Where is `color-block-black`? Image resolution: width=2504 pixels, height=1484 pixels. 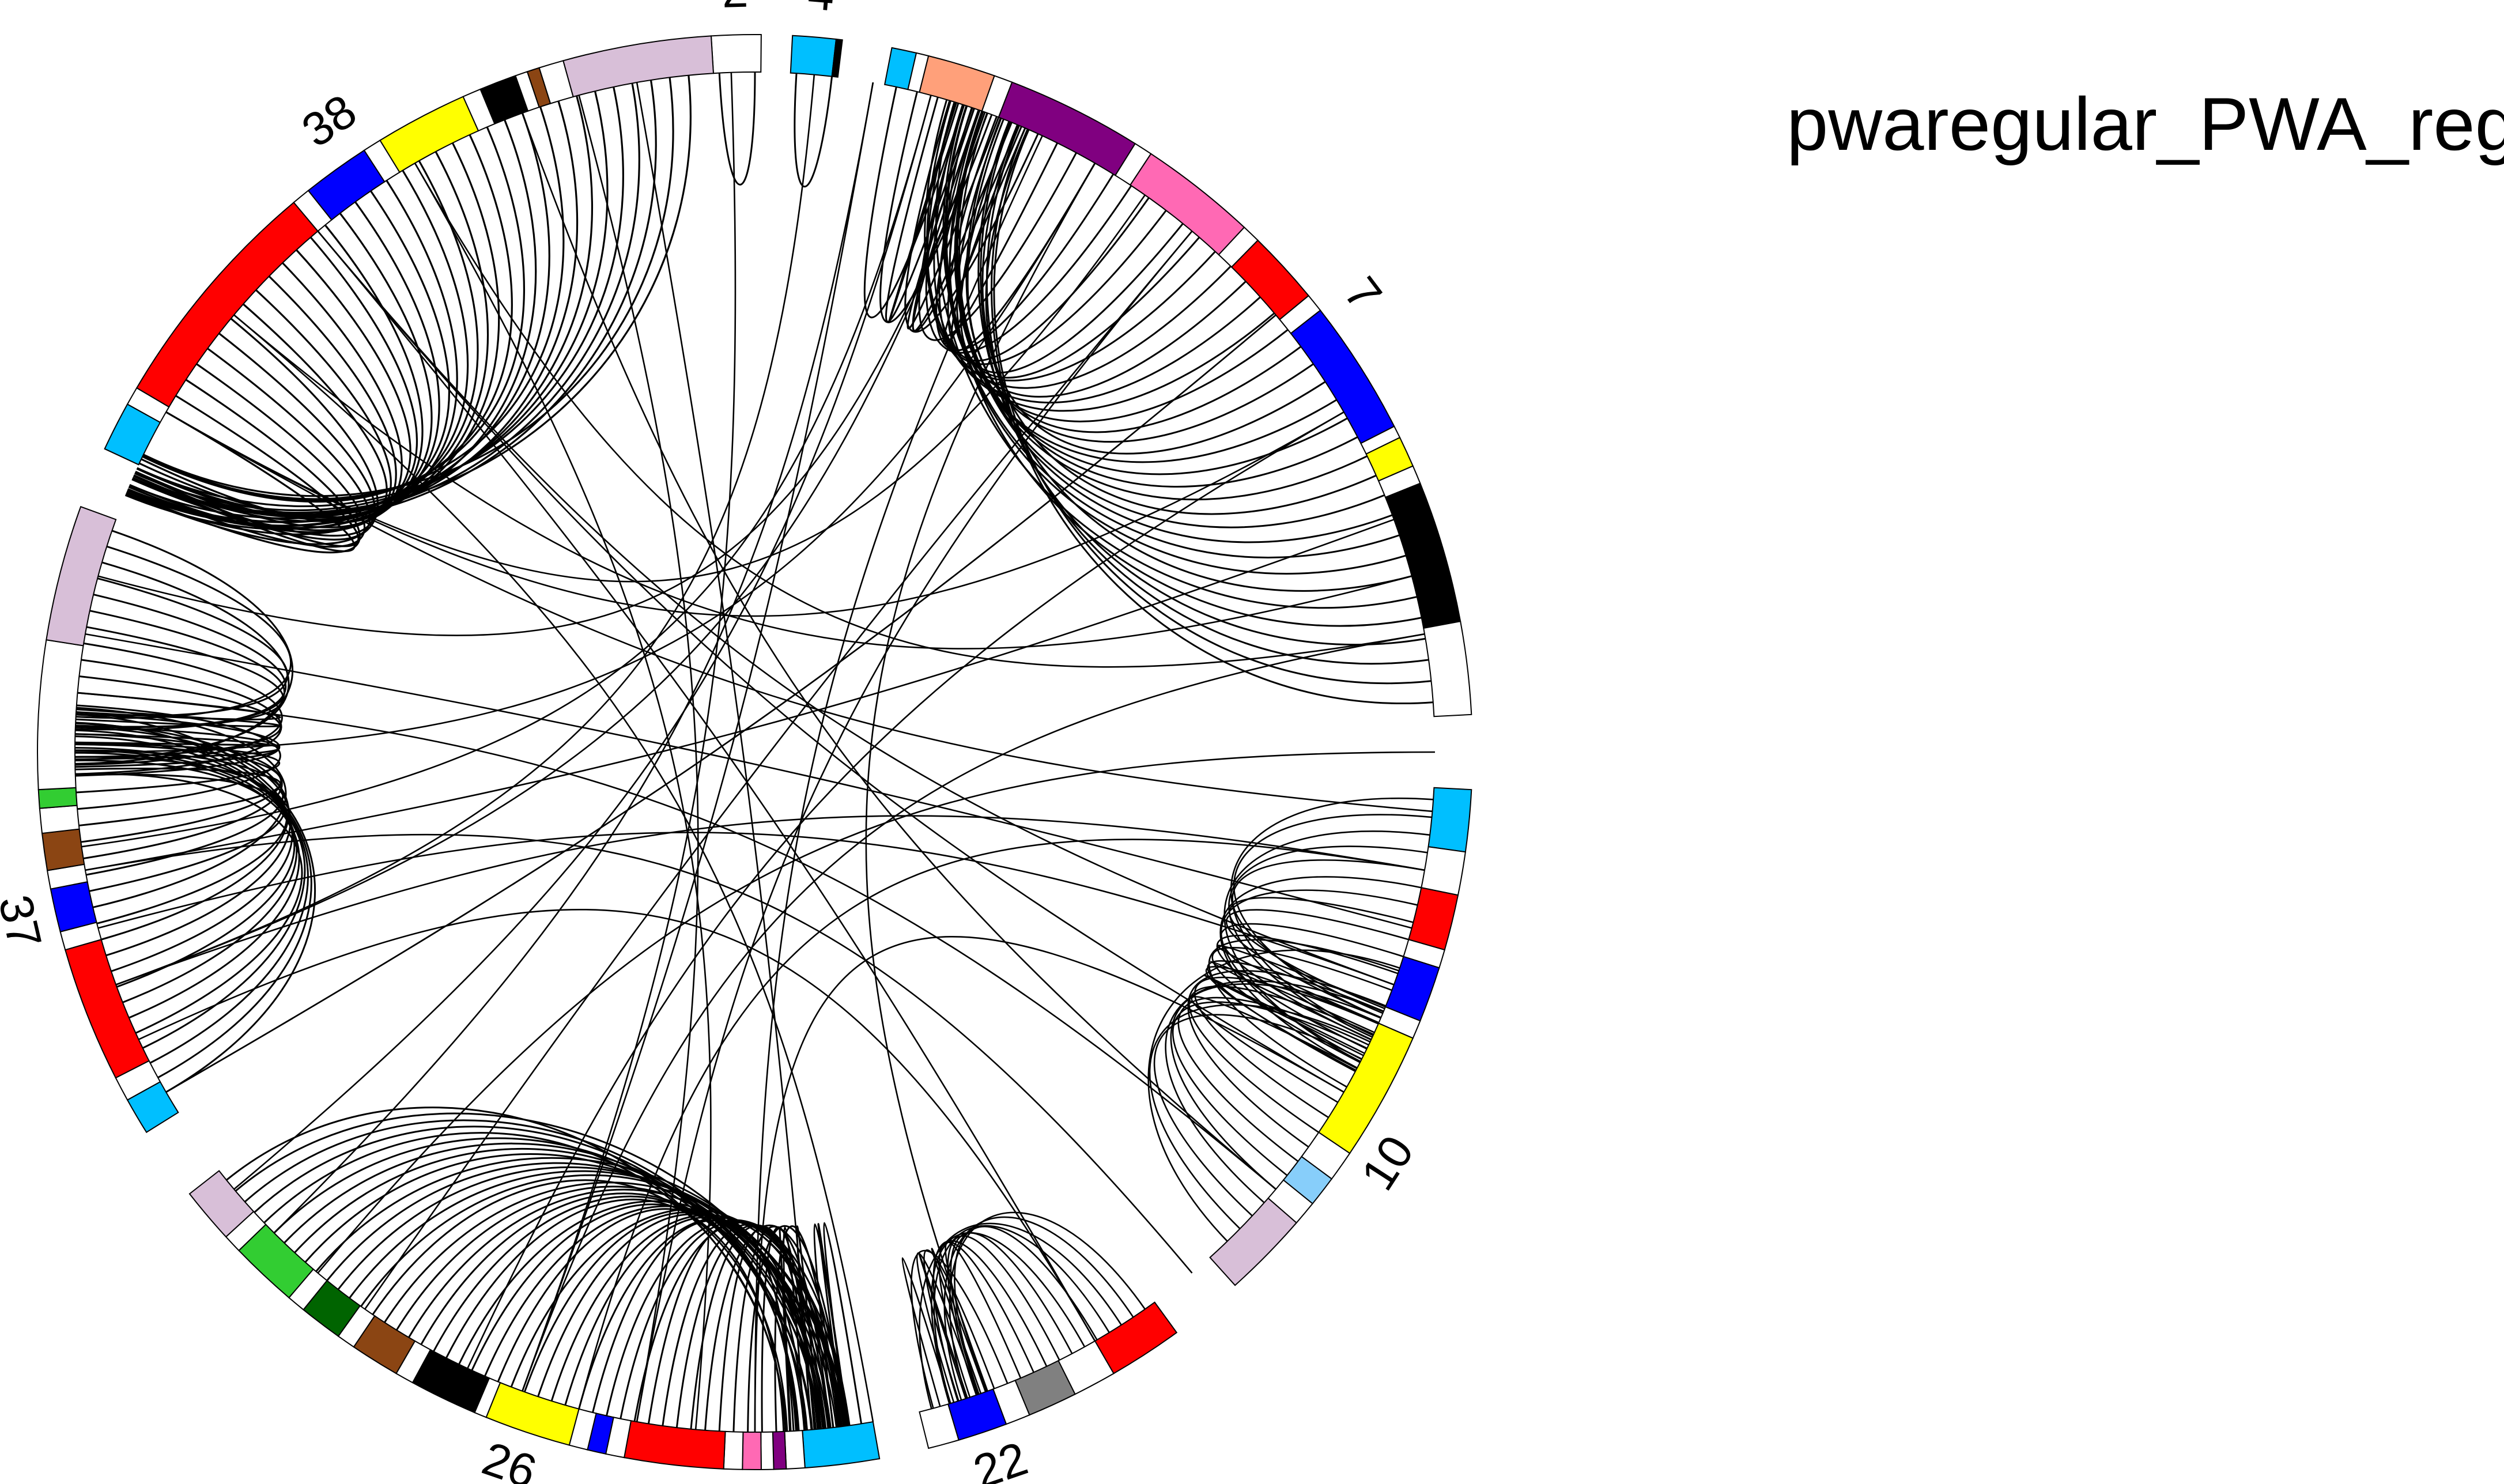
color-block-black is located at coordinates (837, 58).